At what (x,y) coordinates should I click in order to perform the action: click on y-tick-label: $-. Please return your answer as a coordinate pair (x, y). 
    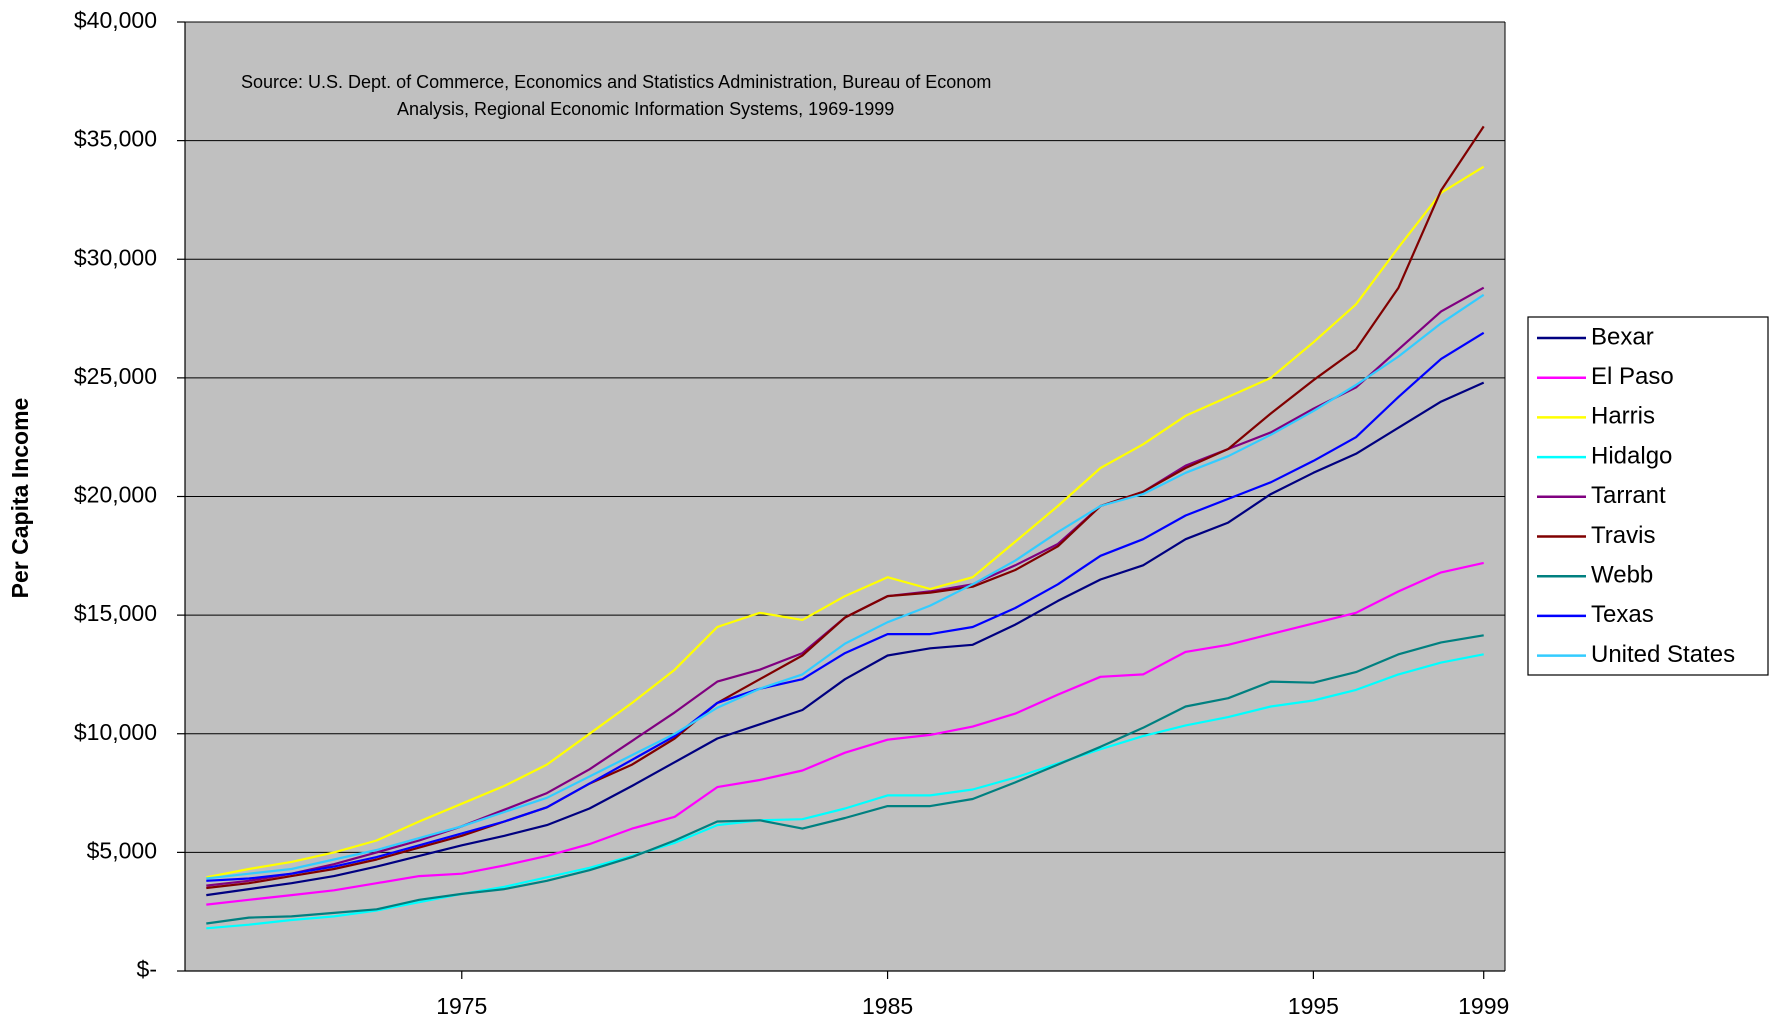
    Looking at the image, I should click on (147, 969).